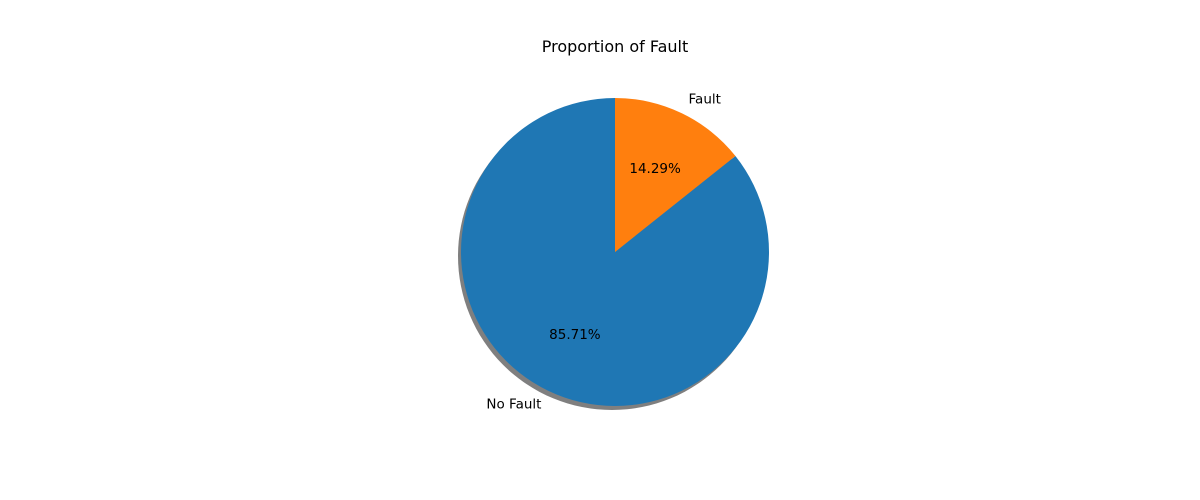  Describe the element at coordinates (615, 46) in the screenshot. I see `chart-title: Proportion of Fault` at that location.